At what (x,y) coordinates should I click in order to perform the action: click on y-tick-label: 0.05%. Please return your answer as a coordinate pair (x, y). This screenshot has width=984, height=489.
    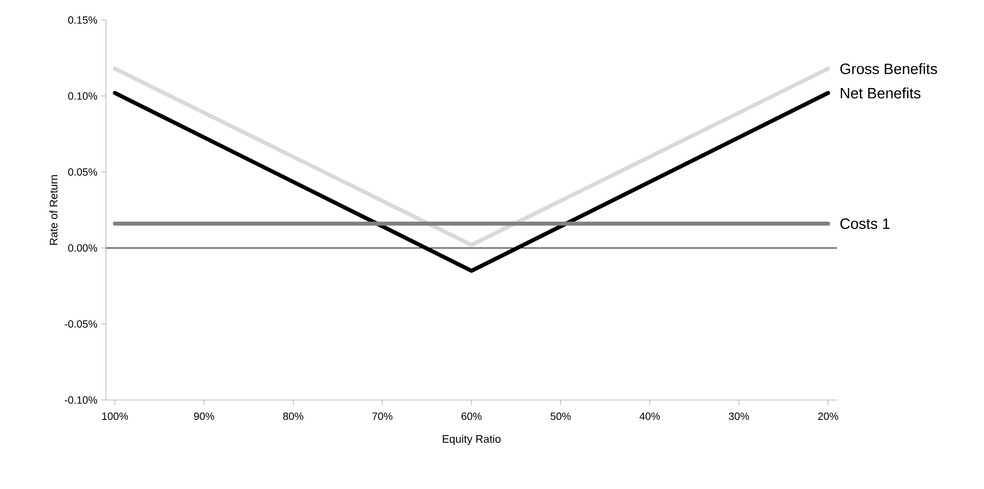
    Looking at the image, I should click on (83, 172).